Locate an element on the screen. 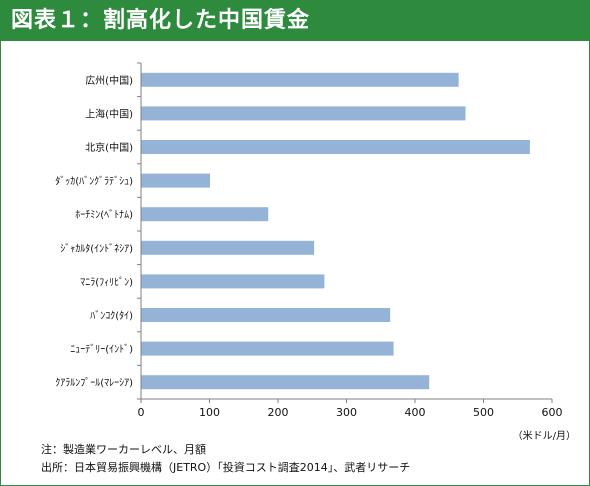  tick-label: 100 is located at coordinates (209, 412).